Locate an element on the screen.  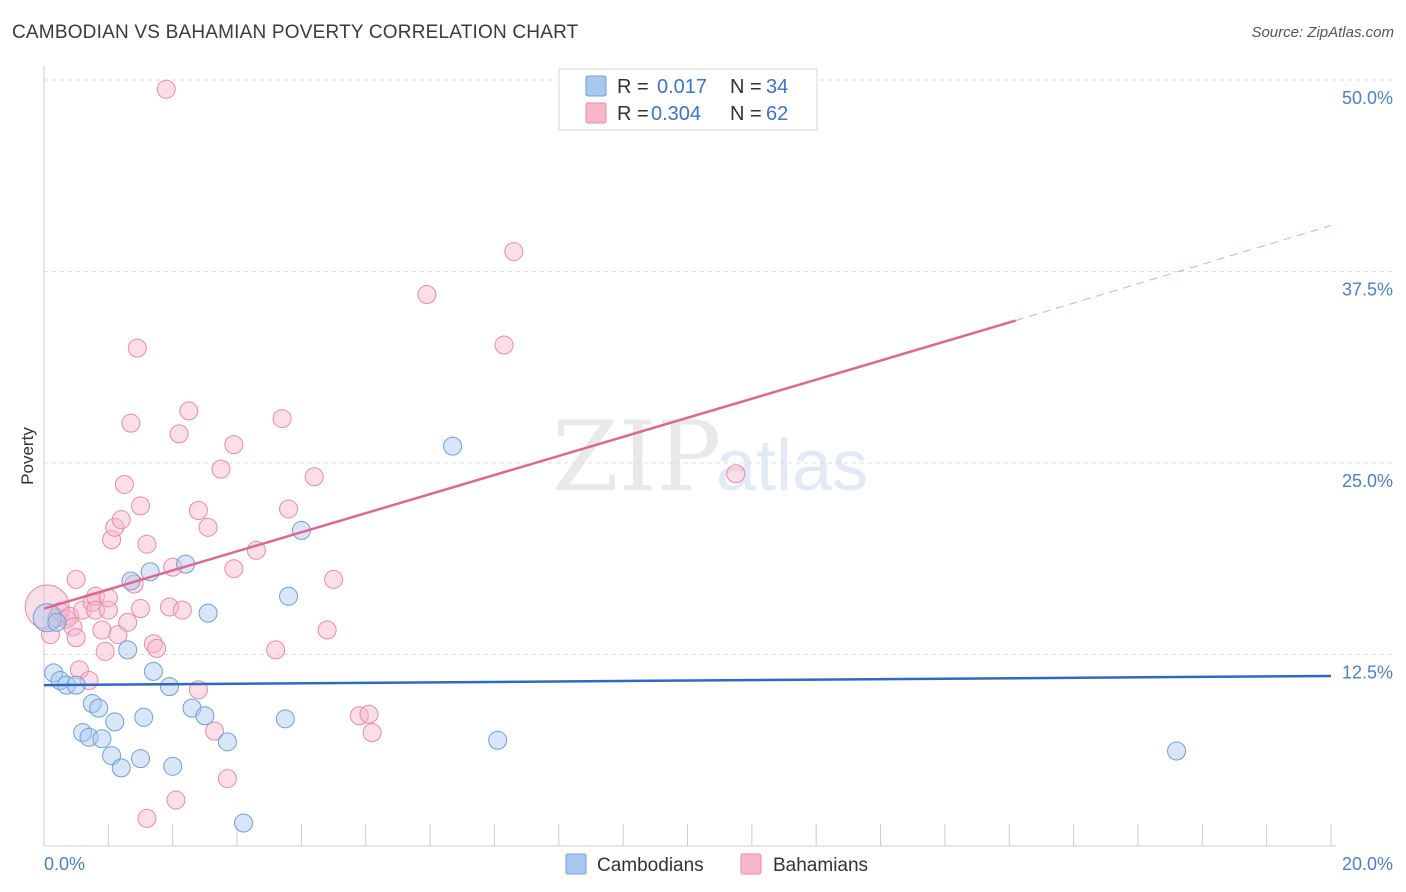
x-tick-label: 20.0% is located at coordinates (1367, 864).